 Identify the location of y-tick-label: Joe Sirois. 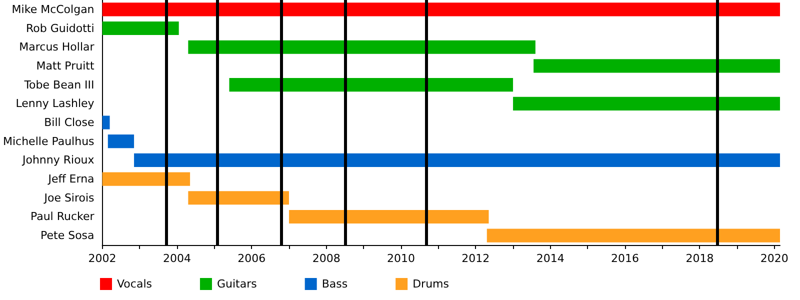
(69, 197).